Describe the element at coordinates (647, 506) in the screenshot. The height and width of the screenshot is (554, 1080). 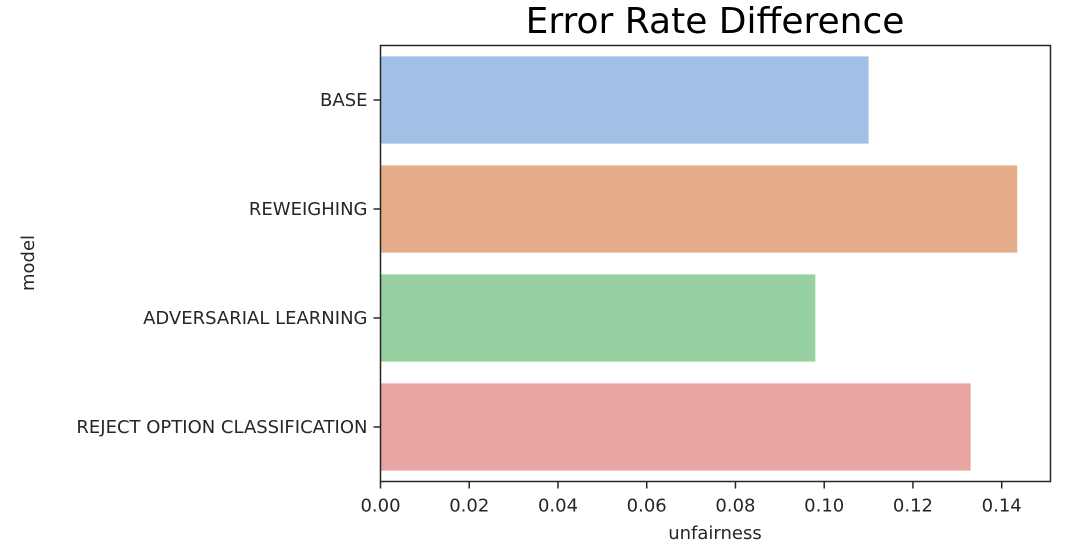
I see `x-tick-label: 0.06` at that location.